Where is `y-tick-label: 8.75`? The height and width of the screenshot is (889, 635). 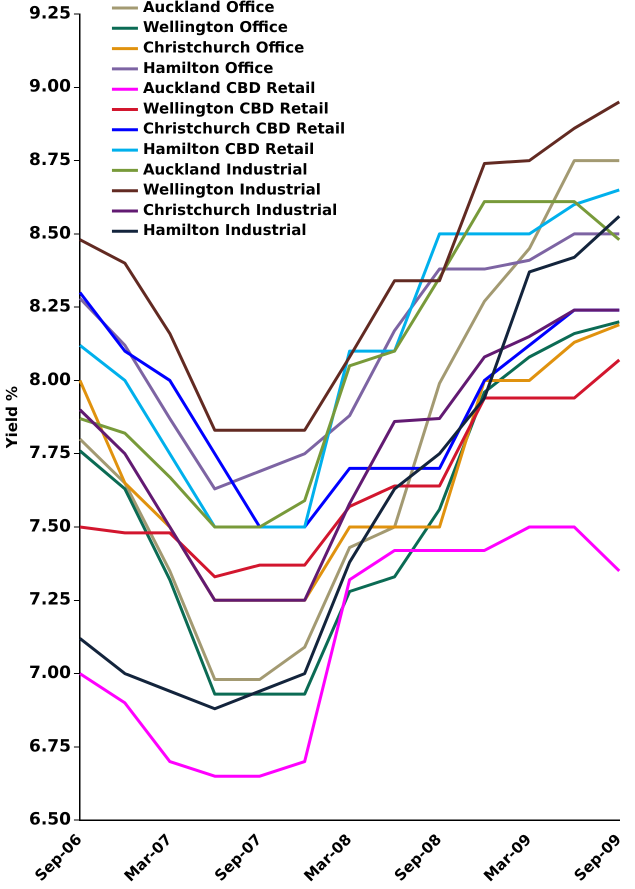
y-tick-label: 8.75 is located at coordinates (49, 160).